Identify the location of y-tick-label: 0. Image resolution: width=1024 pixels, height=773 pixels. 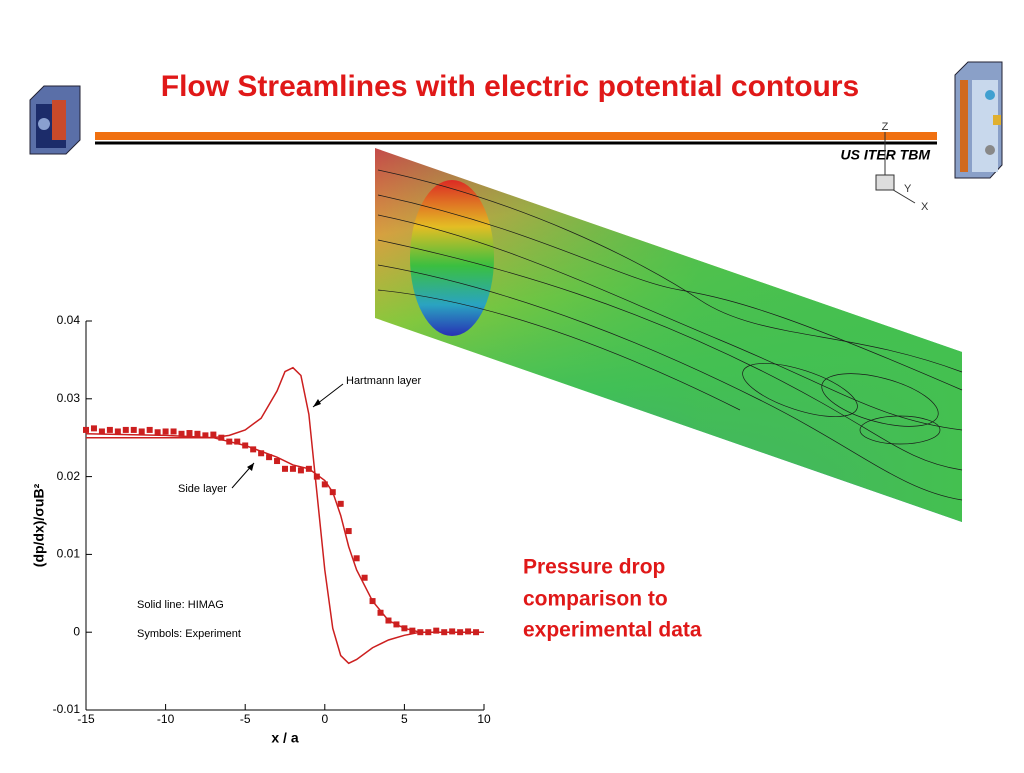
(76, 631).